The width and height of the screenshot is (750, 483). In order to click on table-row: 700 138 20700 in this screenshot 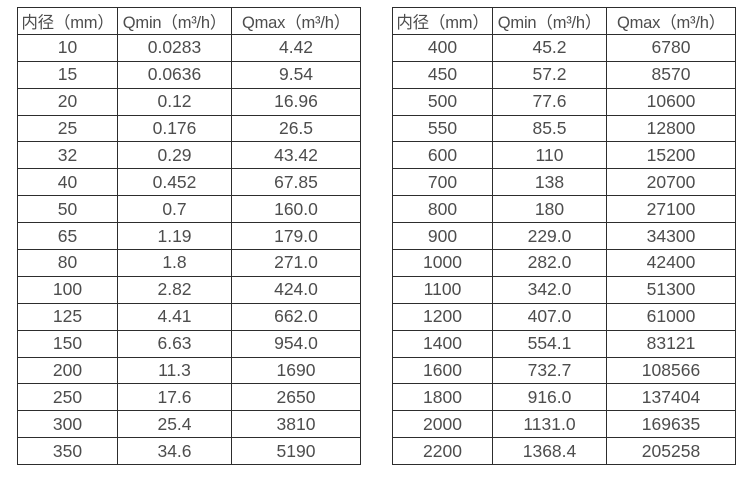, I will do `click(564, 182)`.